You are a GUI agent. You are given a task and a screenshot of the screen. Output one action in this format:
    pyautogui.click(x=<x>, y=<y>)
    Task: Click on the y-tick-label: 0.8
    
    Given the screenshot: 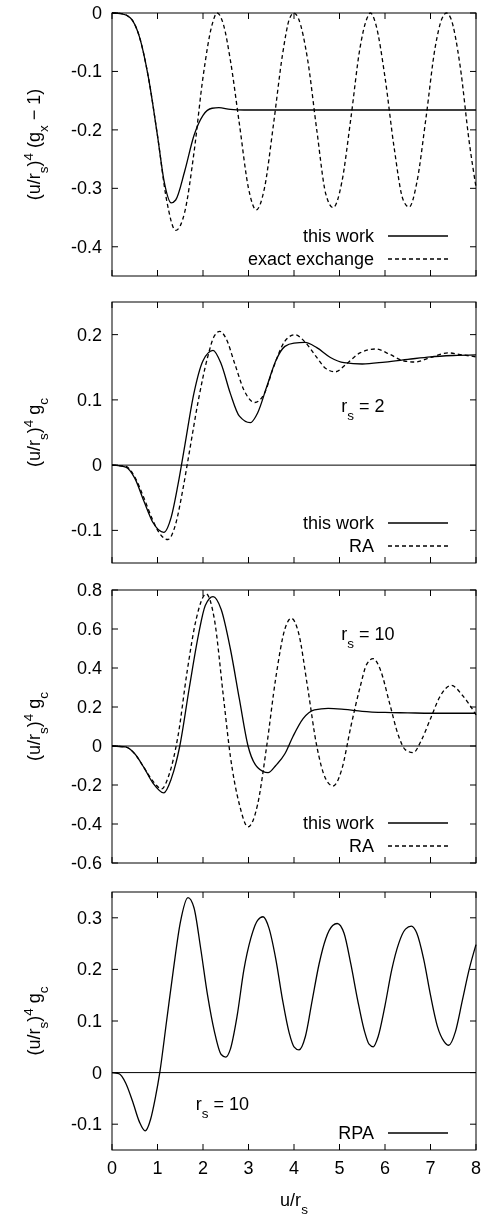 What is the action you would take?
    pyautogui.click(x=89, y=590)
    